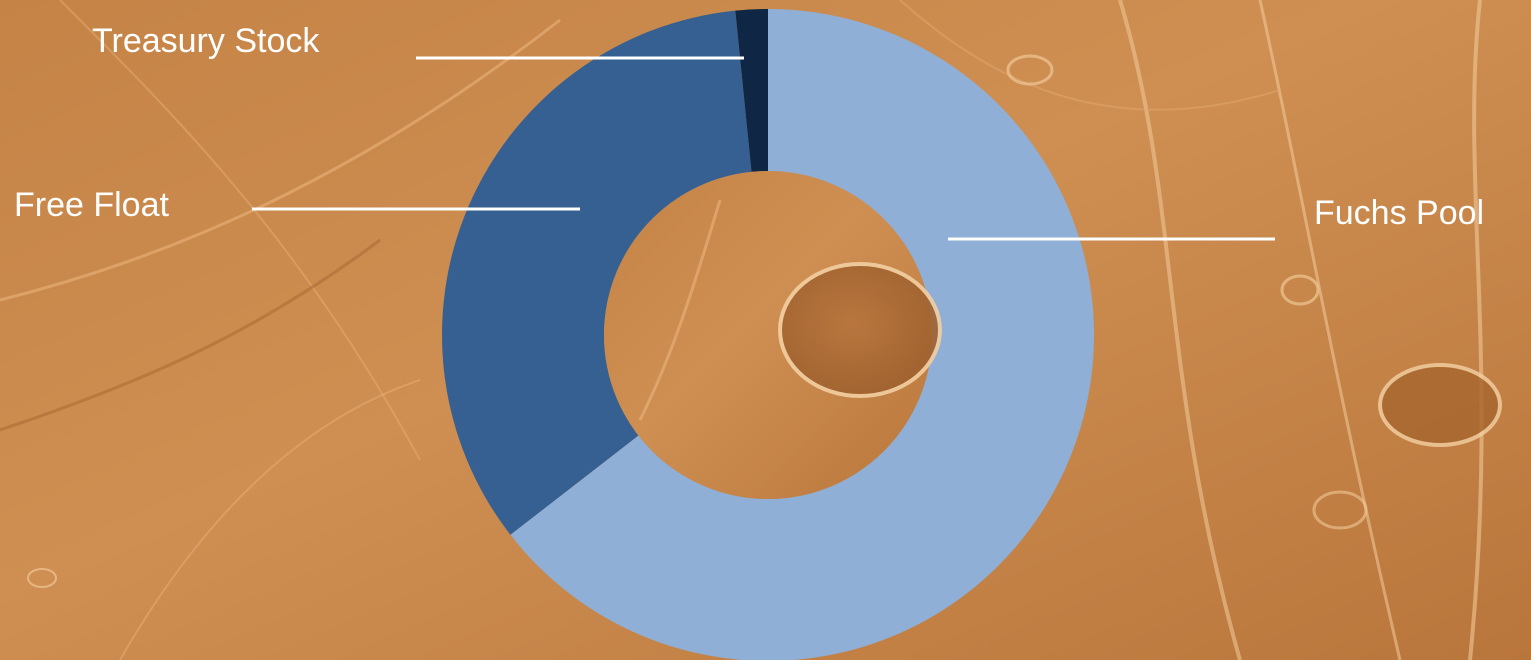 Image resolution: width=1531 pixels, height=660 pixels. What do you see at coordinates (91, 205) in the screenshot?
I see `slice-label-free-float: Free Float` at bounding box center [91, 205].